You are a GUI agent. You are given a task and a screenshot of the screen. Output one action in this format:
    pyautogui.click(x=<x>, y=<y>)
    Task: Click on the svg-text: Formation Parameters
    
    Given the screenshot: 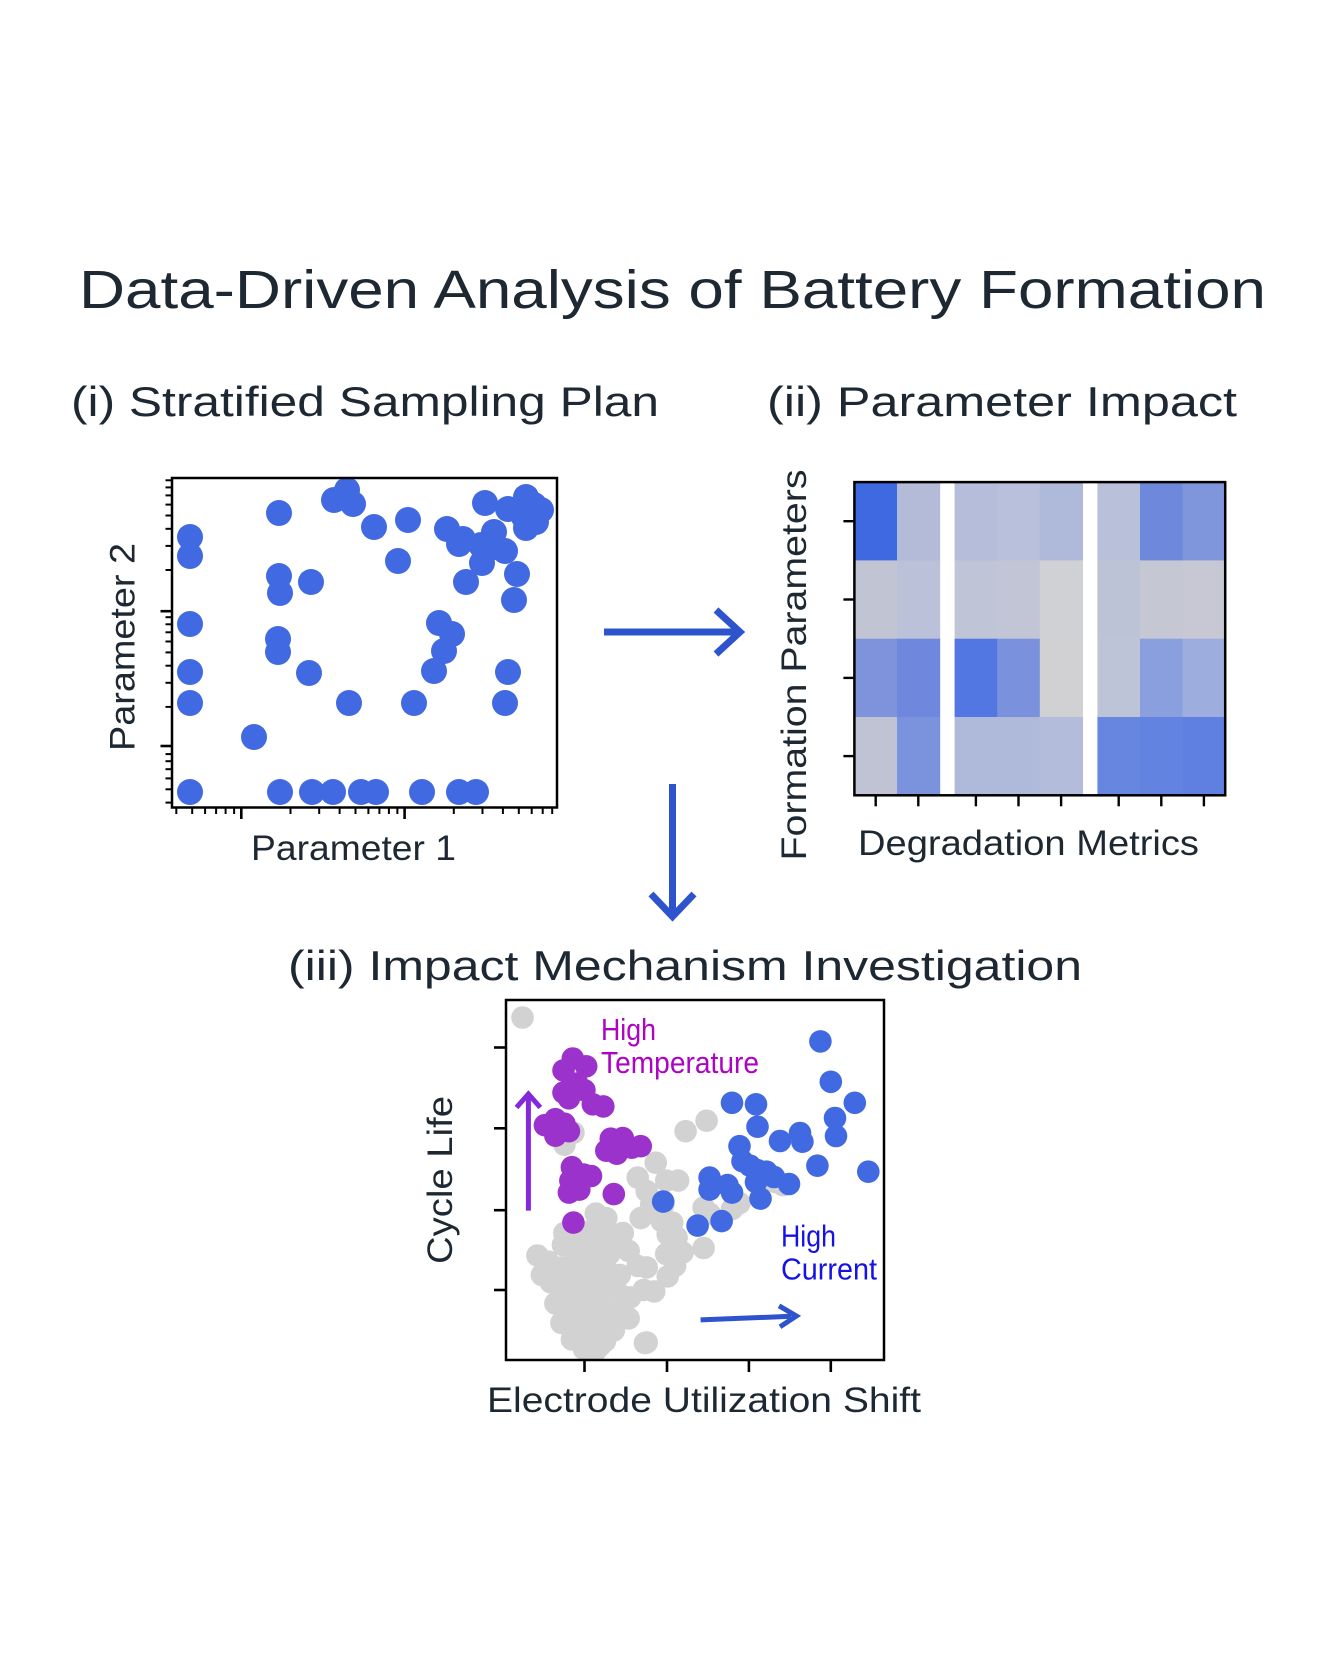 What is the action you would take?
    pyautogui.click(x=794, y=665)
    